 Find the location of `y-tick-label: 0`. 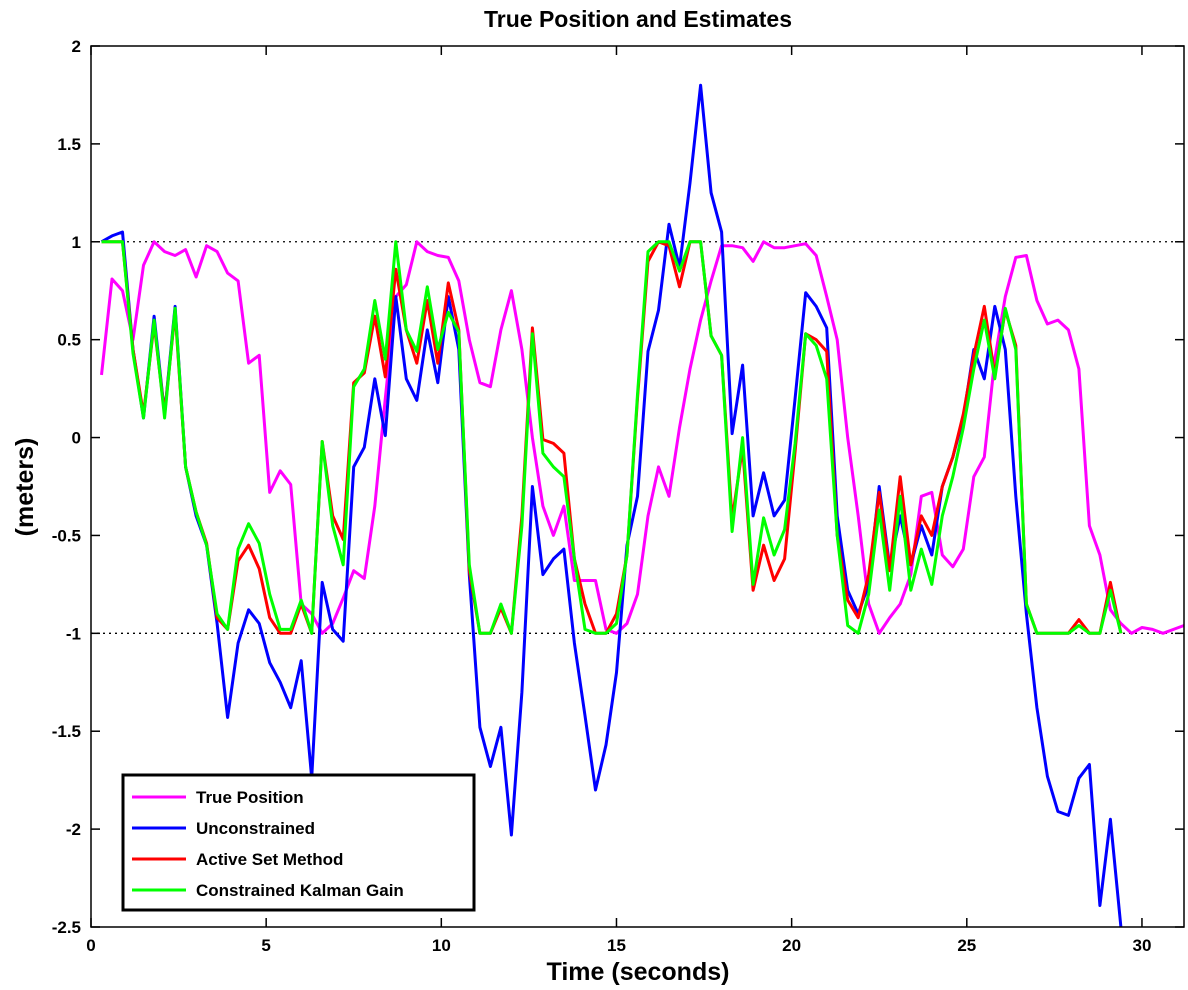

y-tick-label: 0 is located at coordinates (76, 438).